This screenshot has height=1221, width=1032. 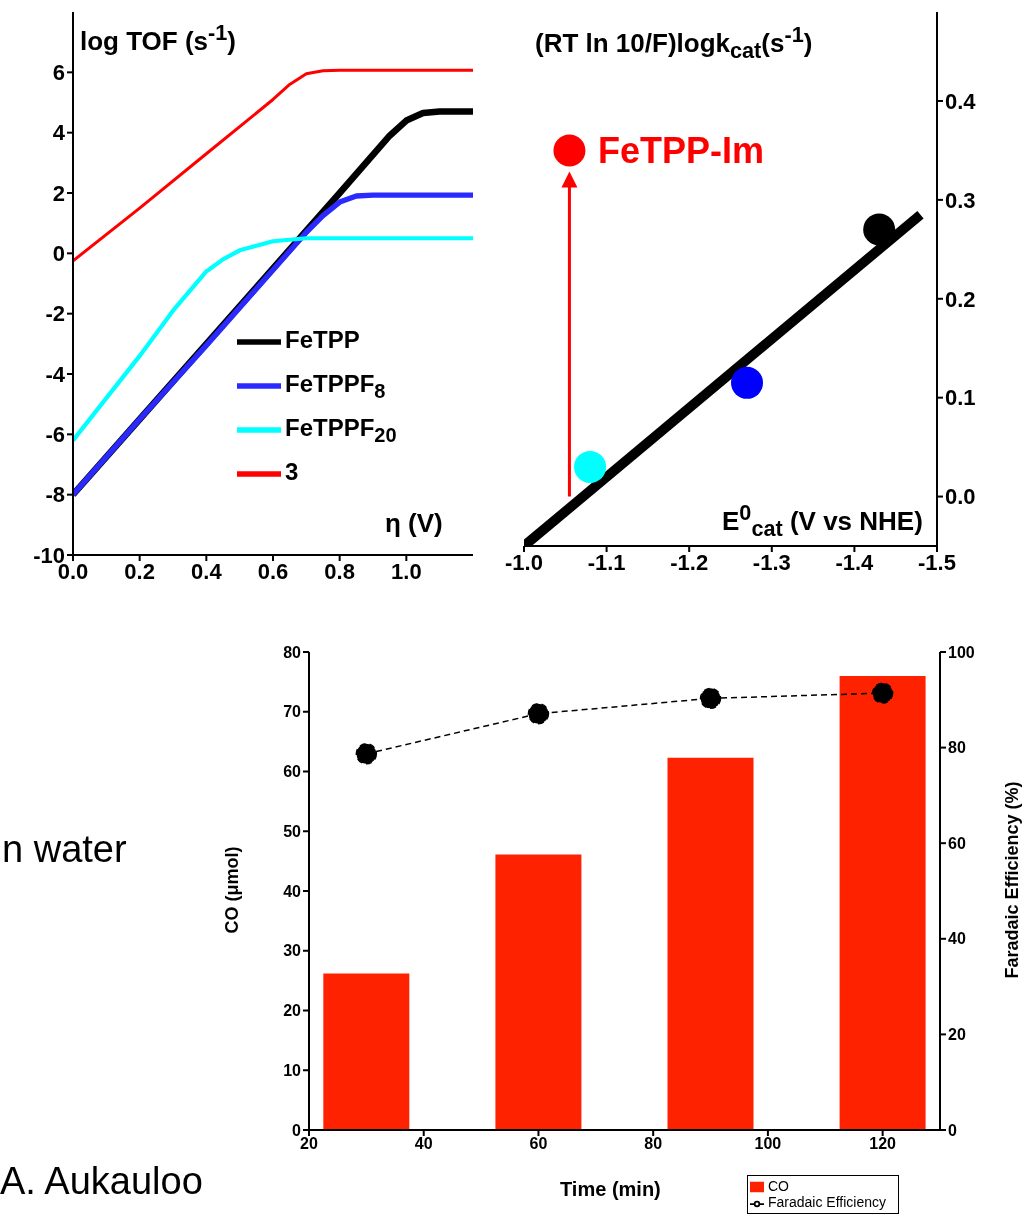 What do you see at coordinates (339, 571) in the screenshot?
I see `x-tick-label: 0.8` at bounding box center [339, 571].